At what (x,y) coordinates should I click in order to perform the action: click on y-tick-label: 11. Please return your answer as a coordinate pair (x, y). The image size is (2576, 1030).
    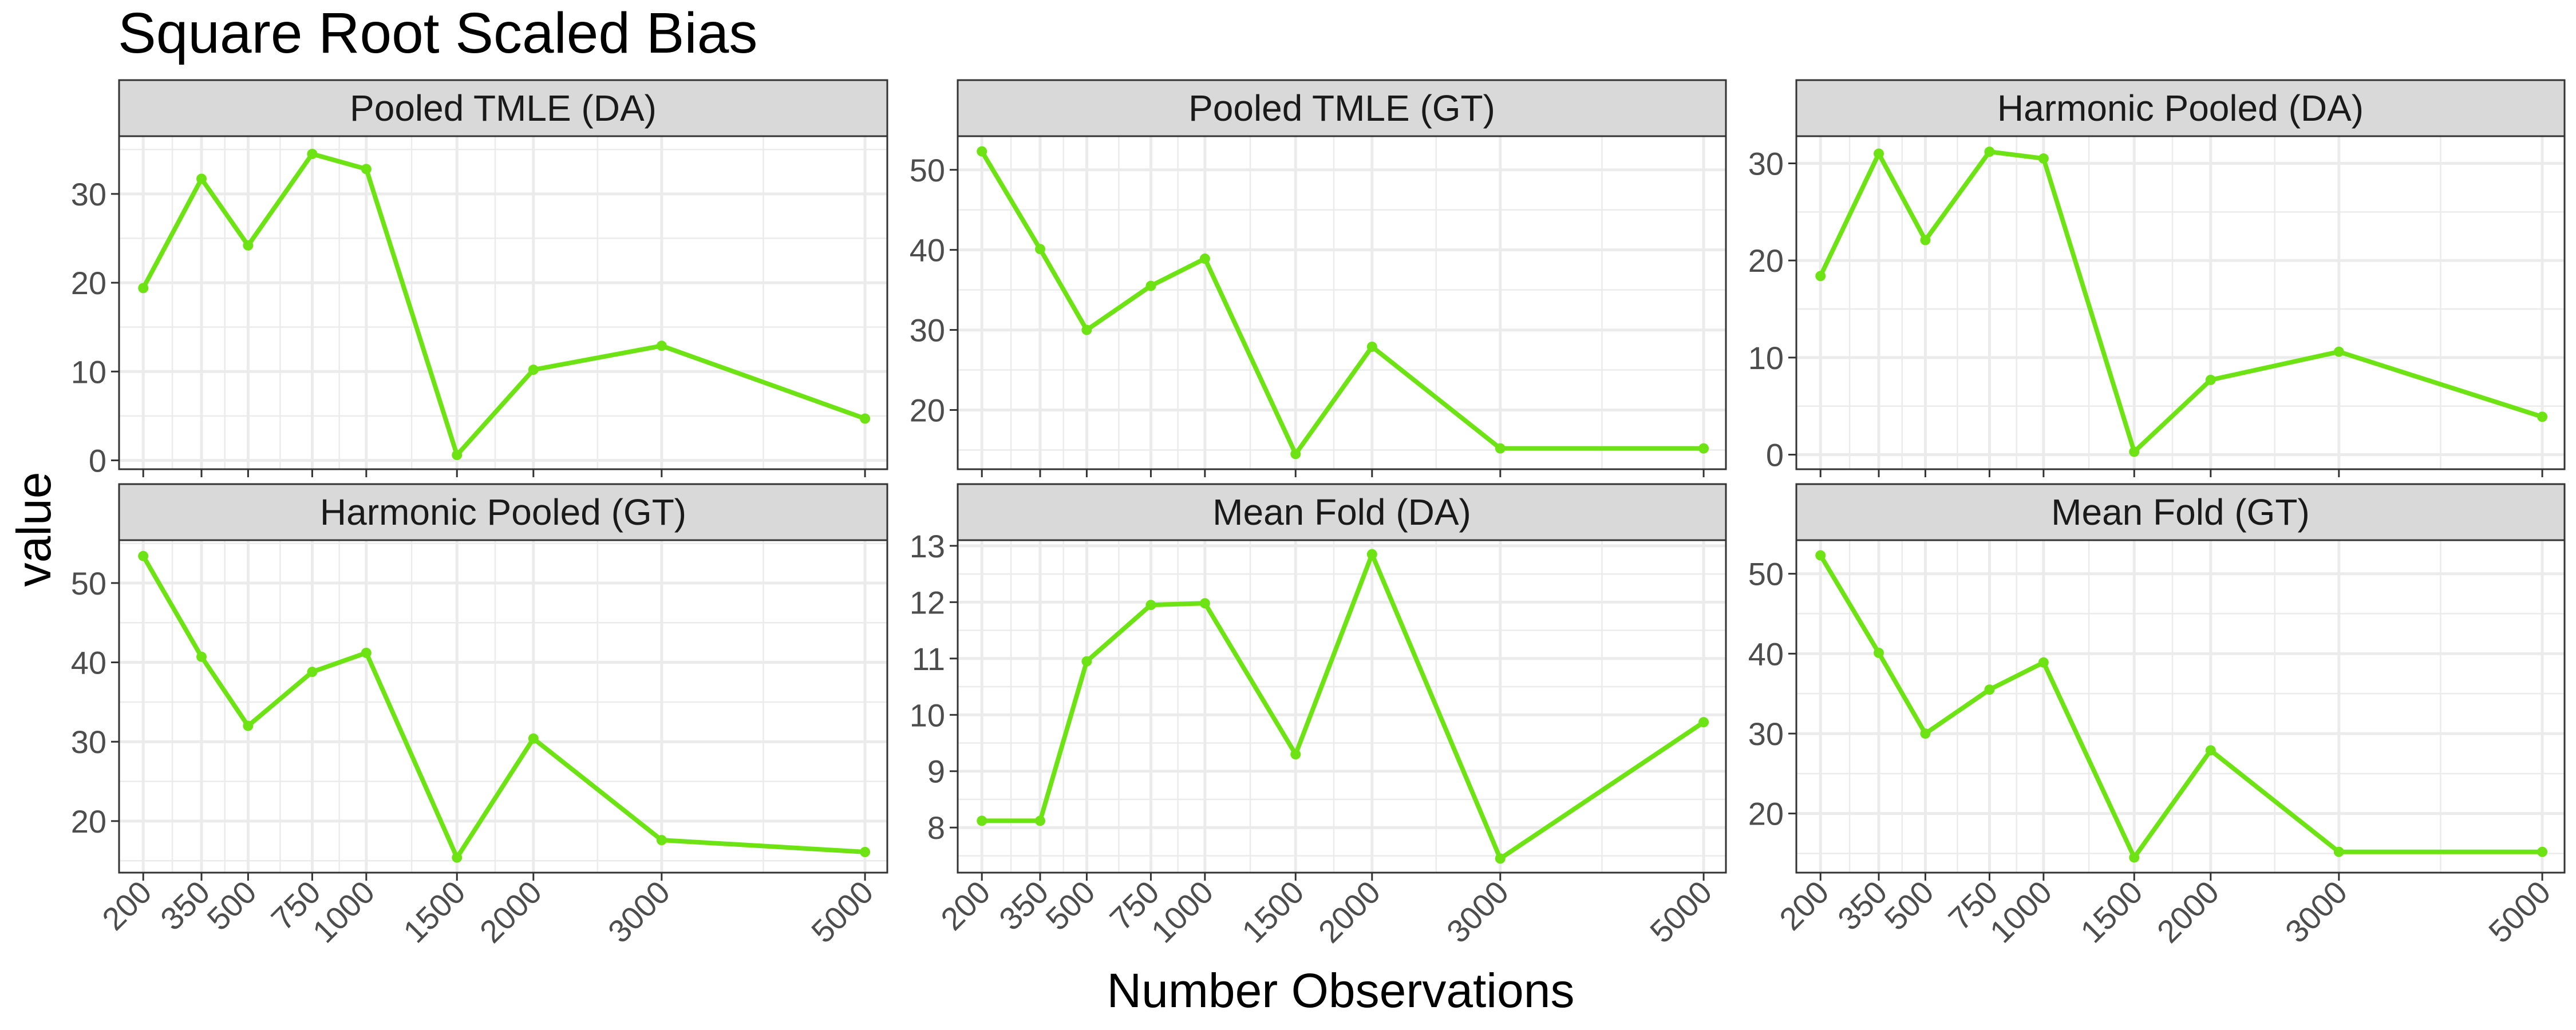
    Looking at the image, I should click on (928, 659).